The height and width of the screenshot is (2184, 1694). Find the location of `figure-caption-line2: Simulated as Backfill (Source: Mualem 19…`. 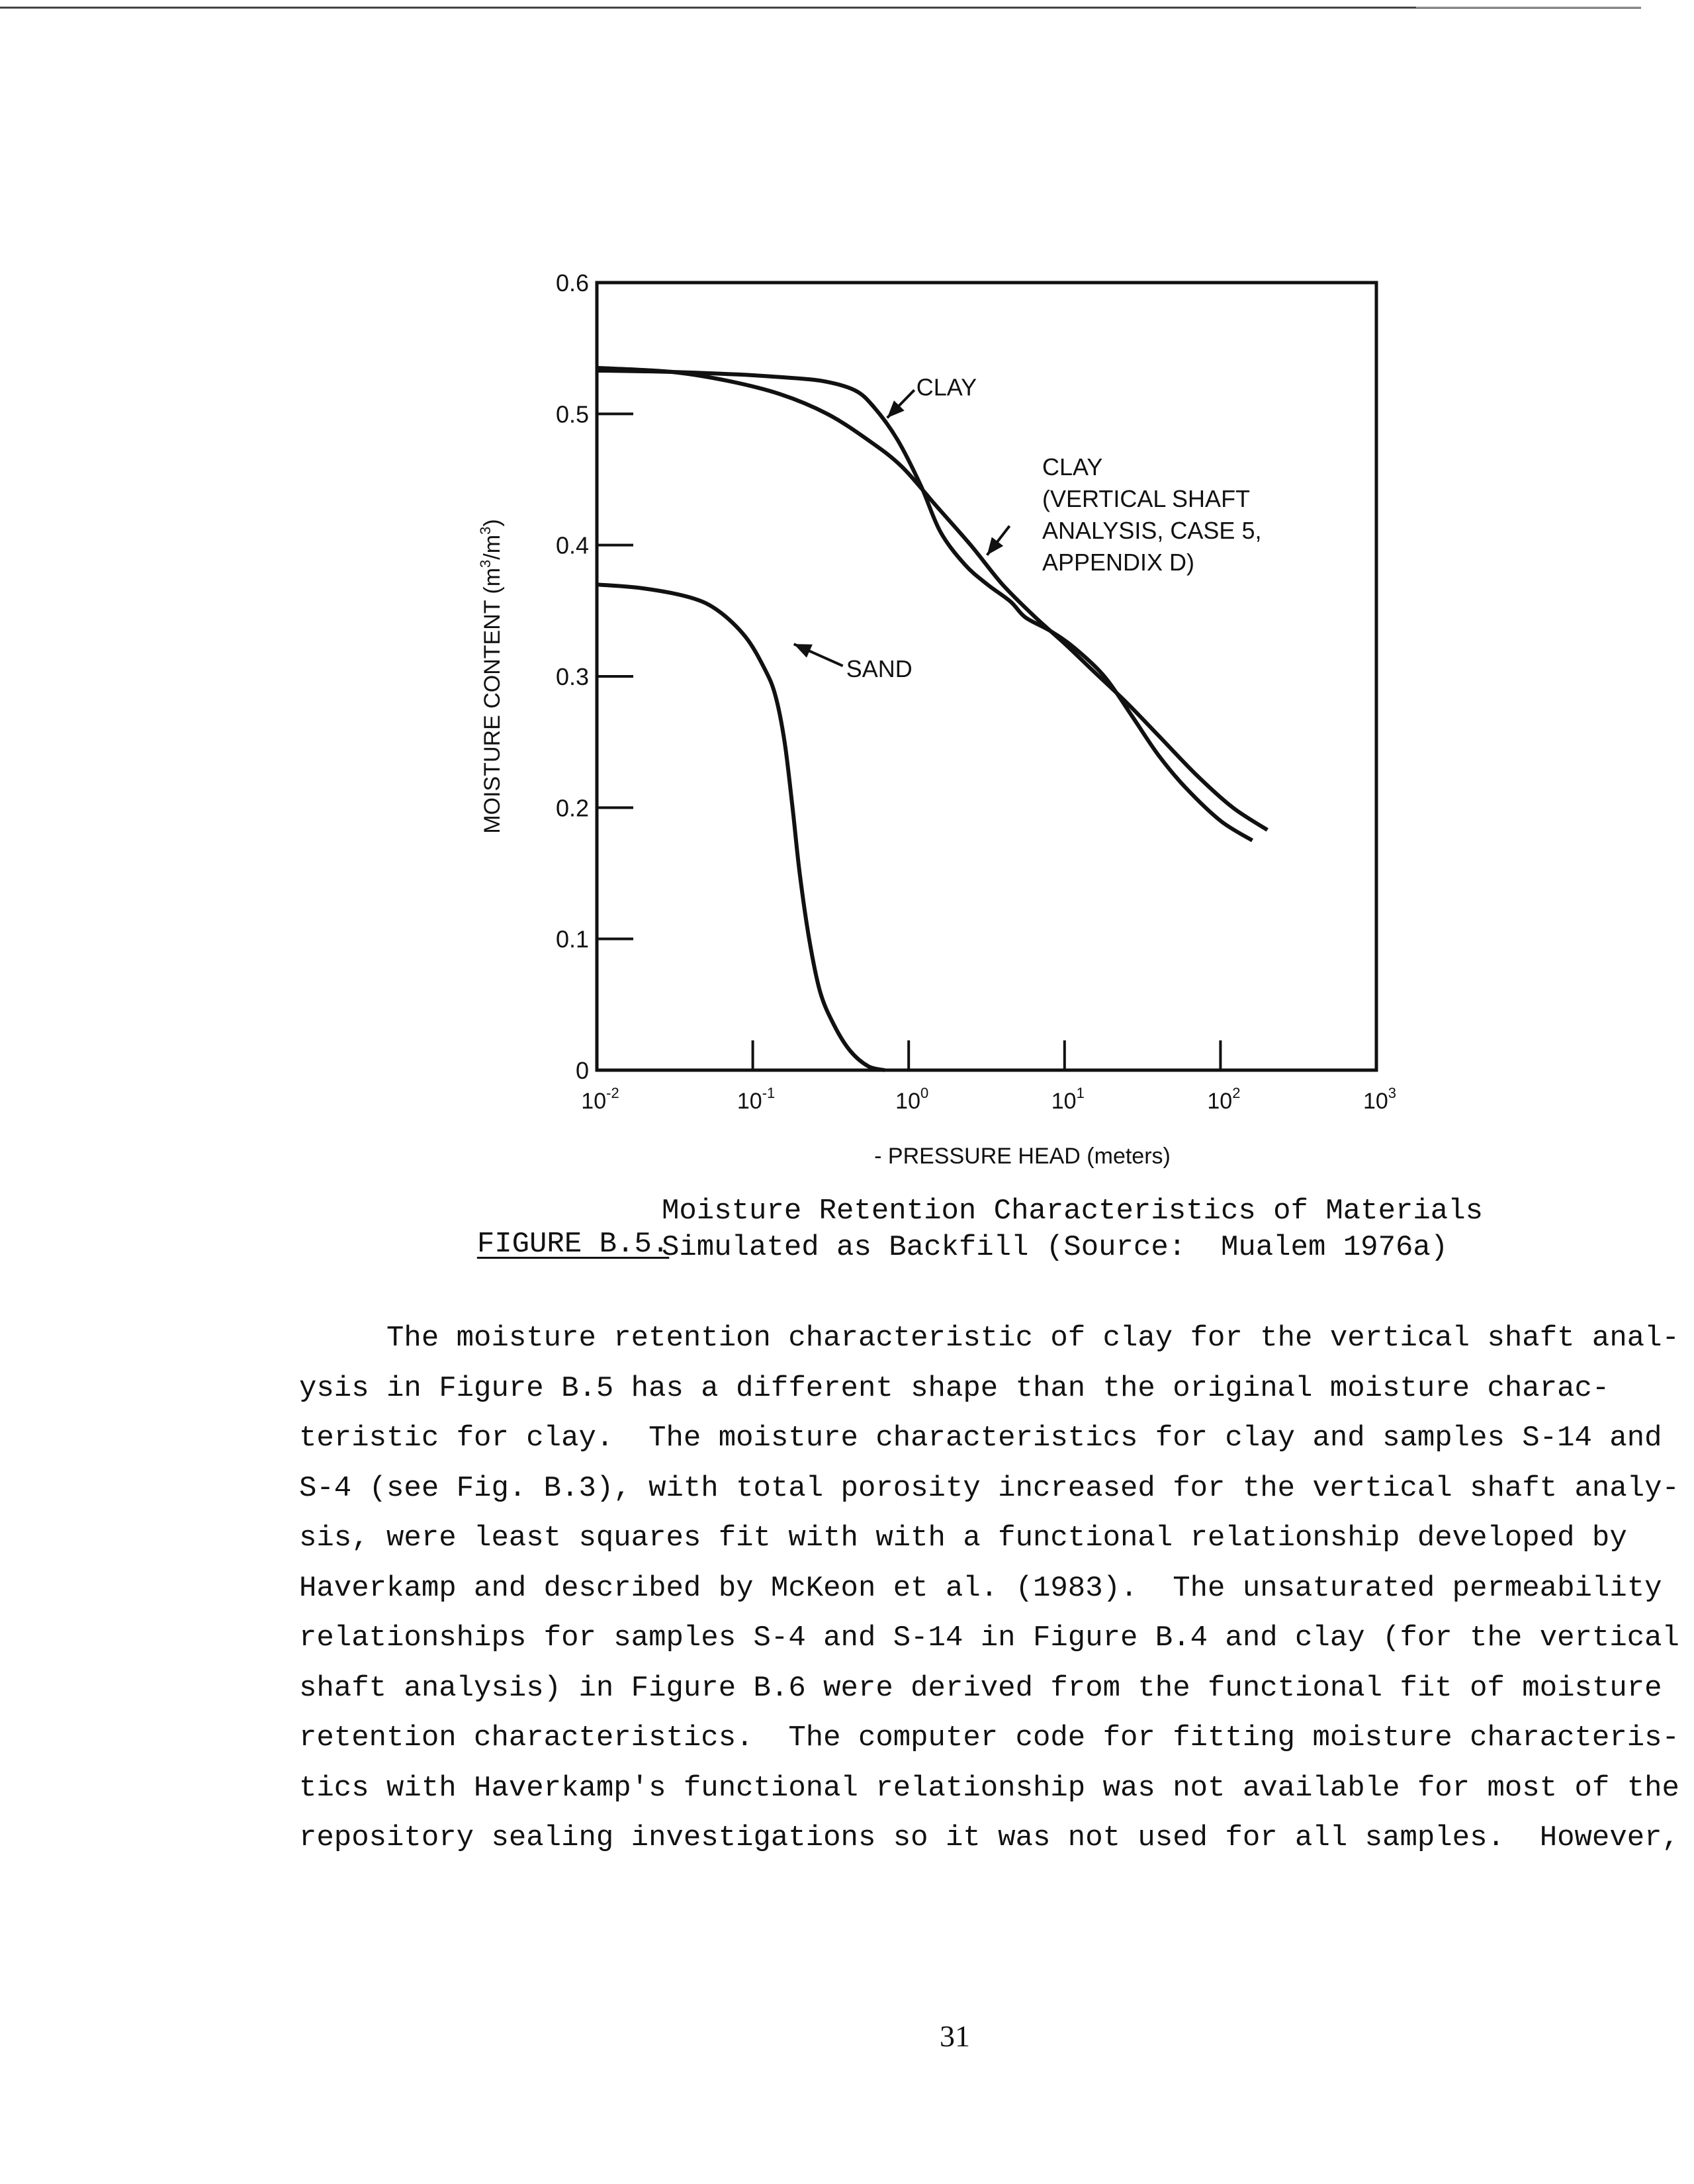

figure-caption-line2: Simulated as Backfill (Source: Mualem 19… is located at coordinates (1055, 1247).